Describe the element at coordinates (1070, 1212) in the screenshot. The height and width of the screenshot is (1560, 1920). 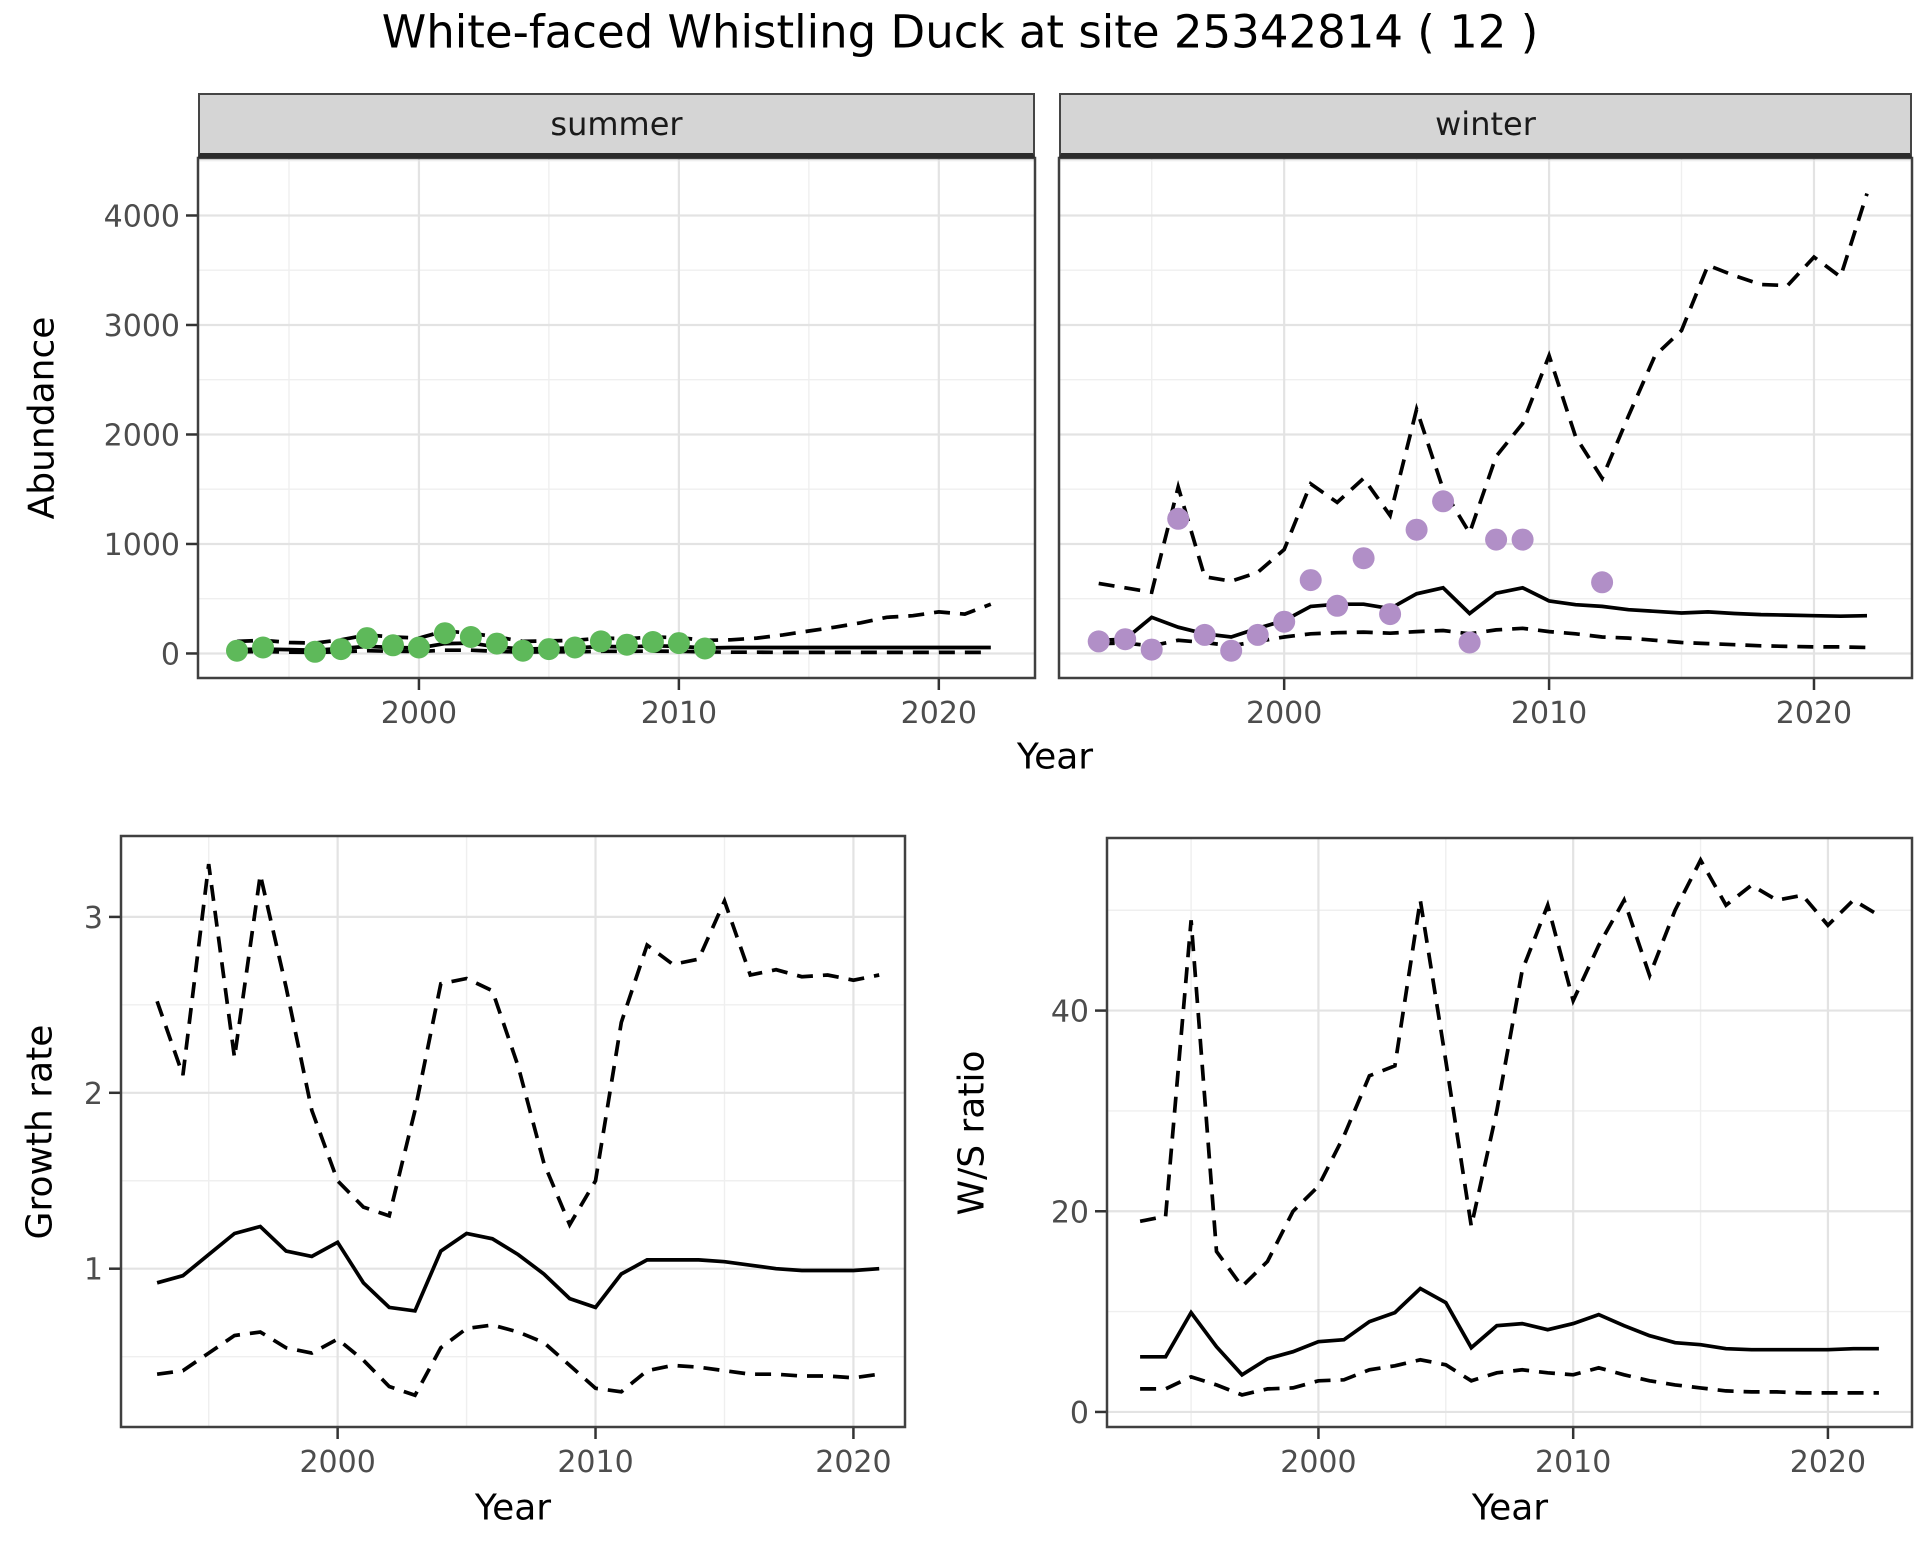
I see `y-tick-label: 20` at that location.